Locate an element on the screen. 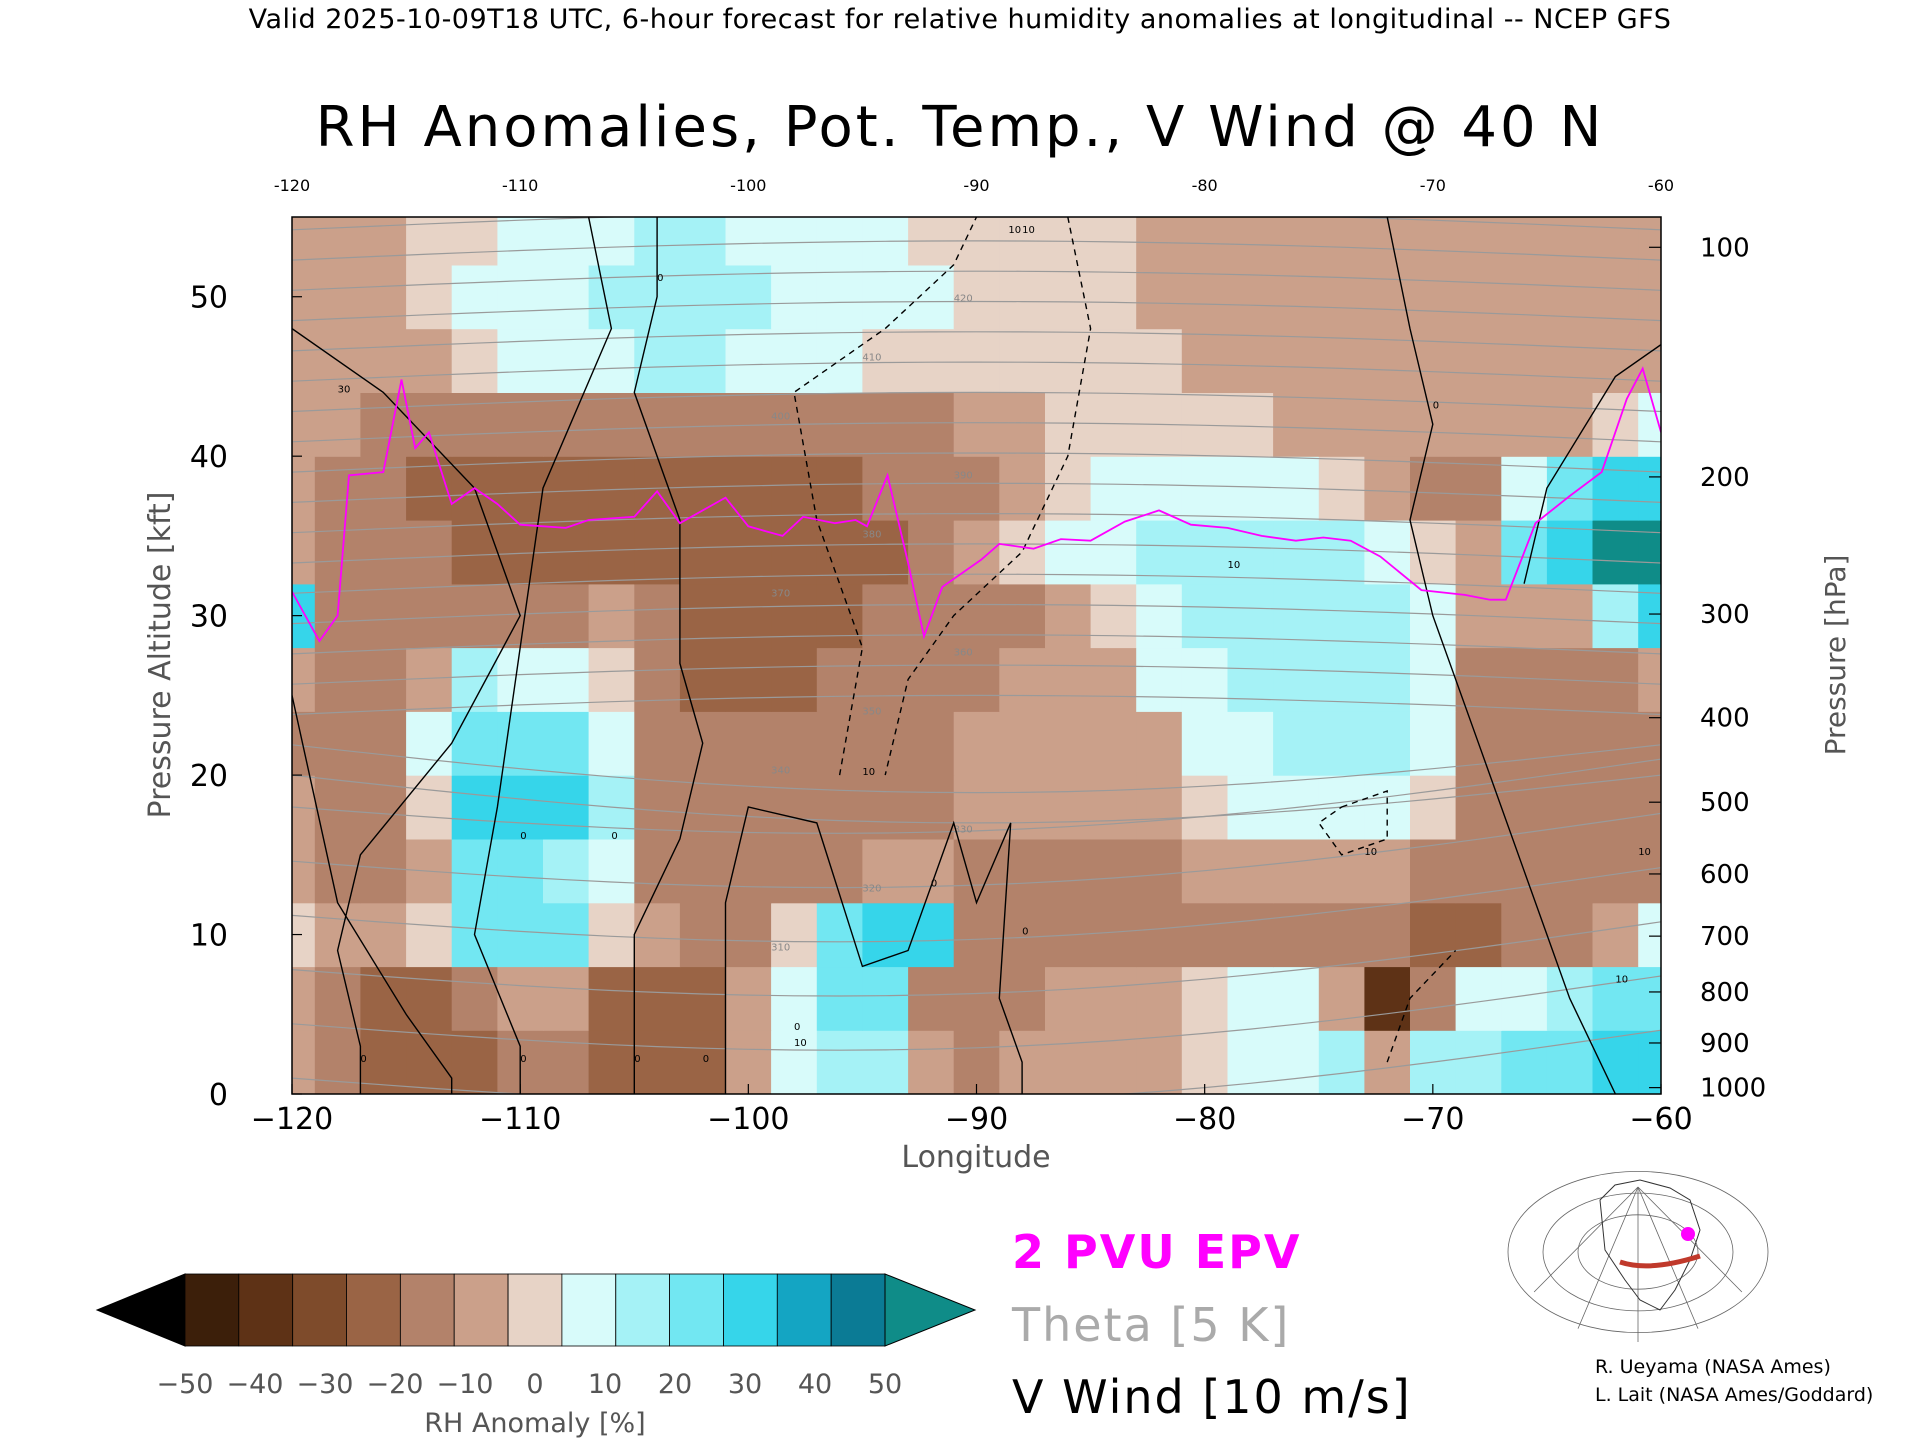 The width and height of the screenshot is (1920, 1440). colorbar: −50 −40 −30 −20 −10 0 10 20 30 40 50 RH Anomaly [%] is located at coordinates (536, 1356).